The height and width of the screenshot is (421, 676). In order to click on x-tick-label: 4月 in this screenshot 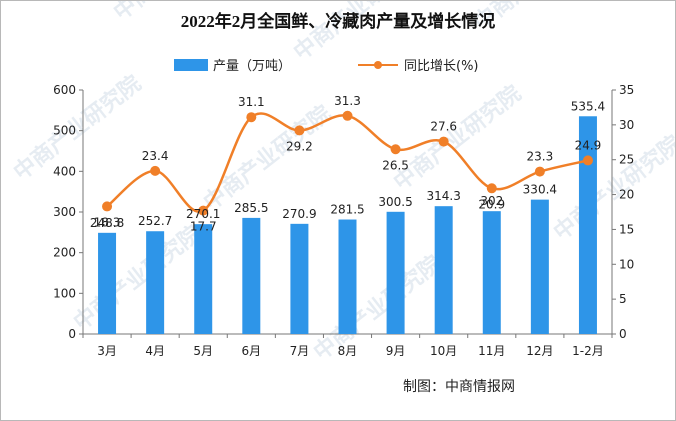, I will do `click(155, 351)`.